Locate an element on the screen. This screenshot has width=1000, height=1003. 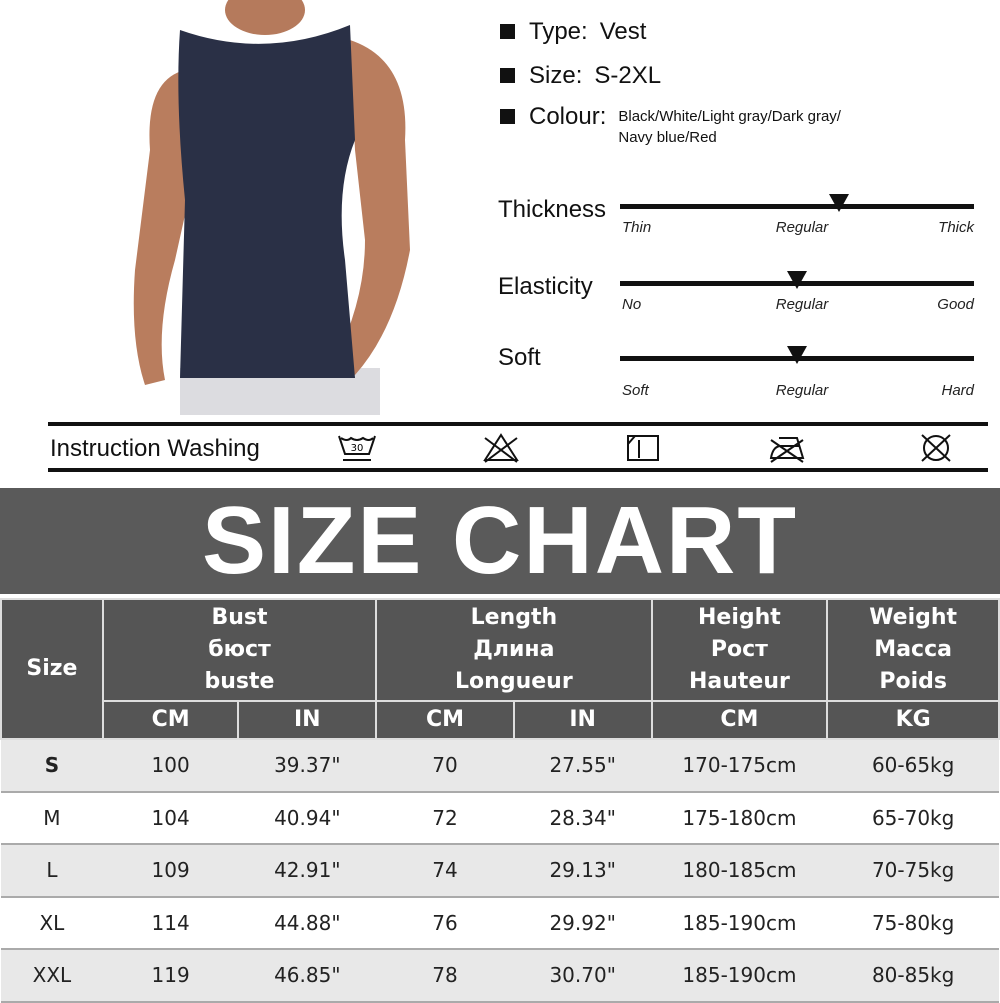
product-photo is located at coordinates (271, 207).